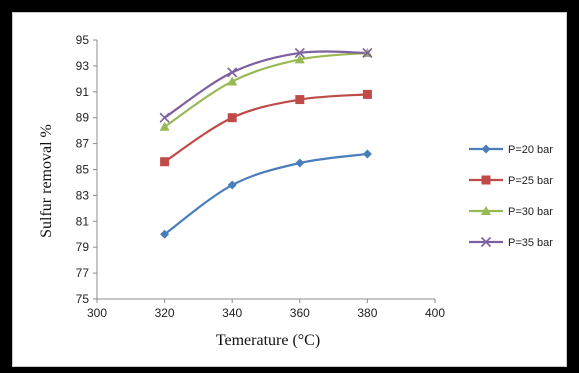 The height and width of the screenshot is (373, 579). What do you see at coordinates (435, 313) in the screenshot?
I see `x-tick-label: 400` at bounding box center [435, 313].